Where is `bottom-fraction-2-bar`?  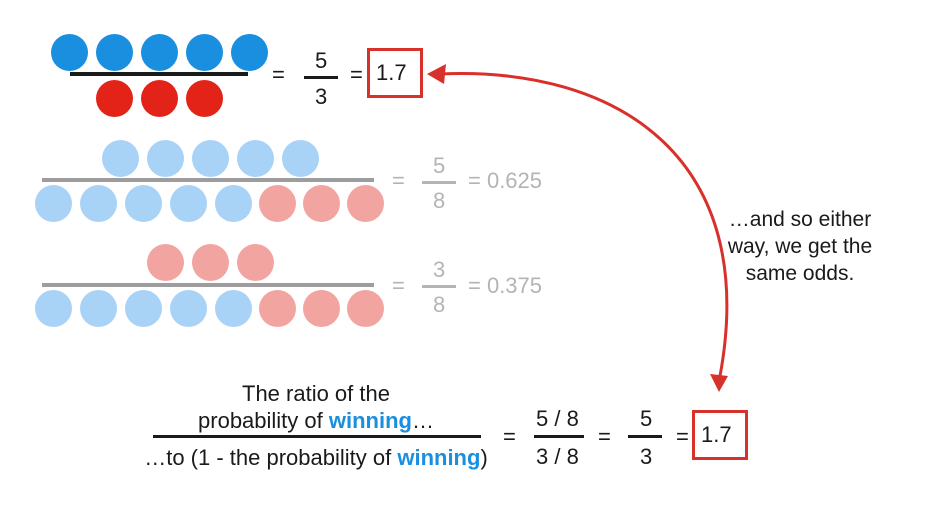
bottom-fraction-2-bar is located at coordinates (645, 436).